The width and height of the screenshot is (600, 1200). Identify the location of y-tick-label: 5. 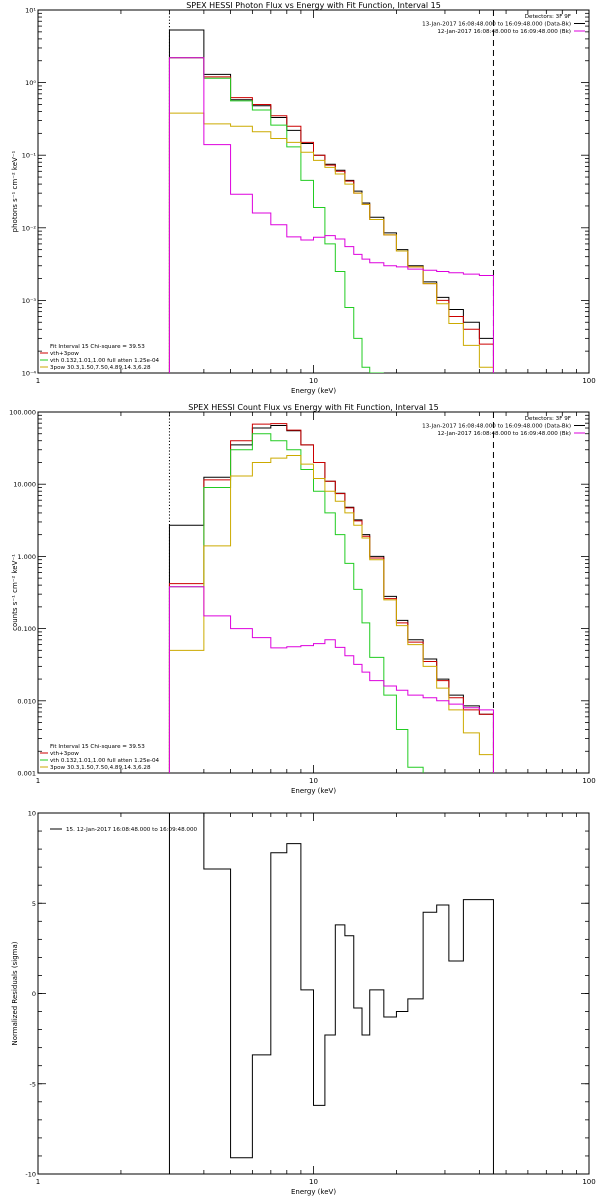
(34, 904).